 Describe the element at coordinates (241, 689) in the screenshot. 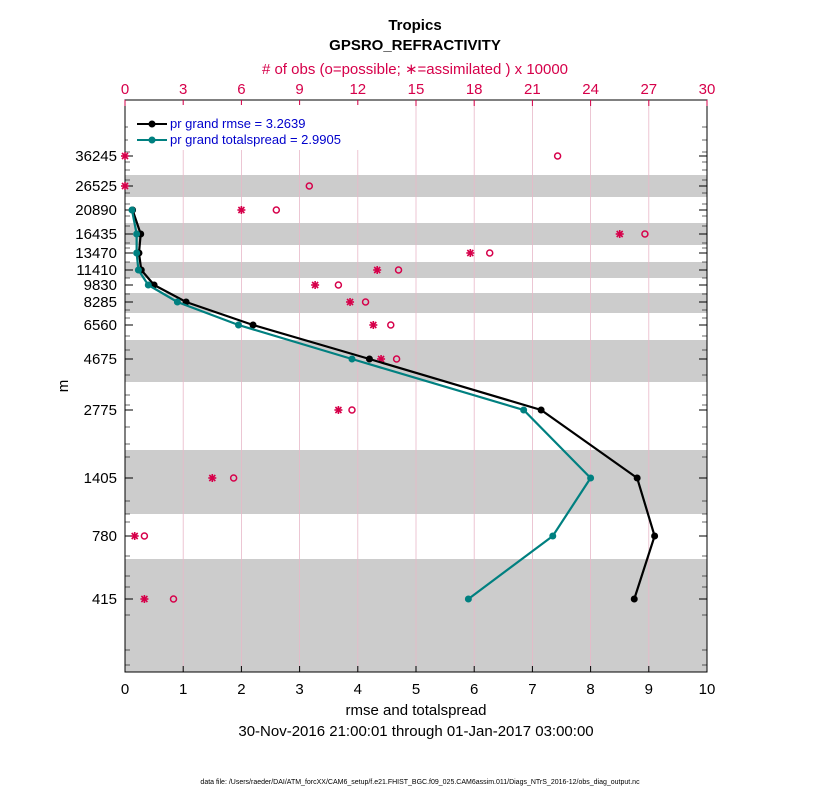

I see `x-tick-label: 2` at that location.